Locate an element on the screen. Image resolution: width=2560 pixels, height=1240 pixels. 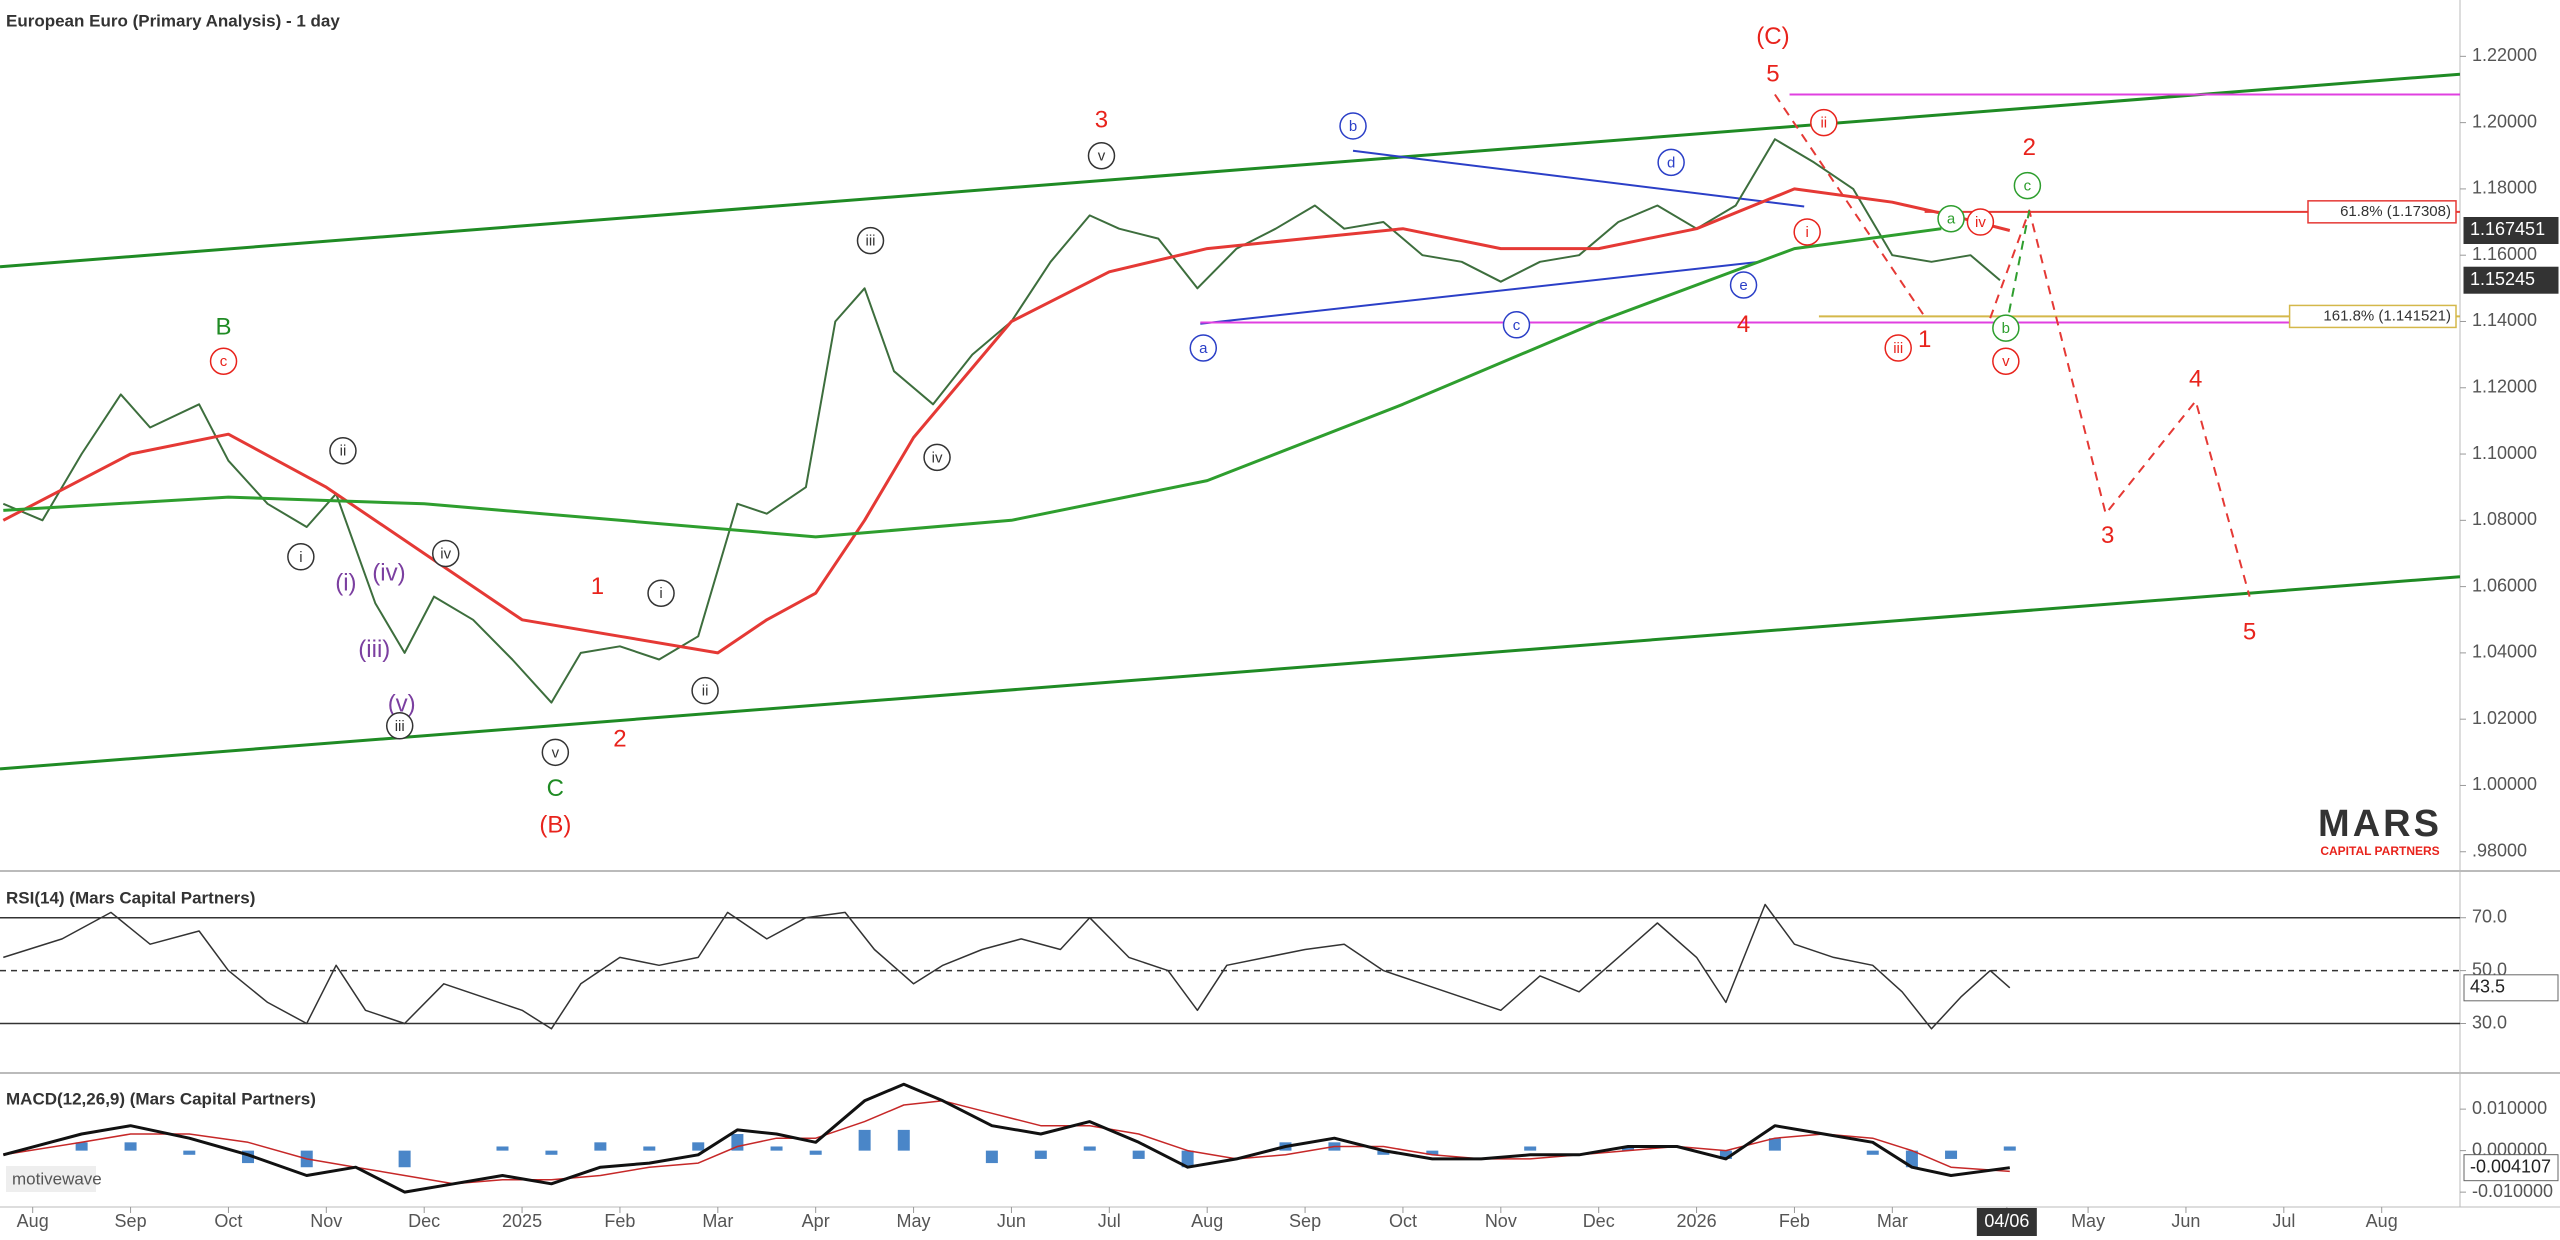
y-tick-label: 1.02000 is located at coordinates (2504, 718).